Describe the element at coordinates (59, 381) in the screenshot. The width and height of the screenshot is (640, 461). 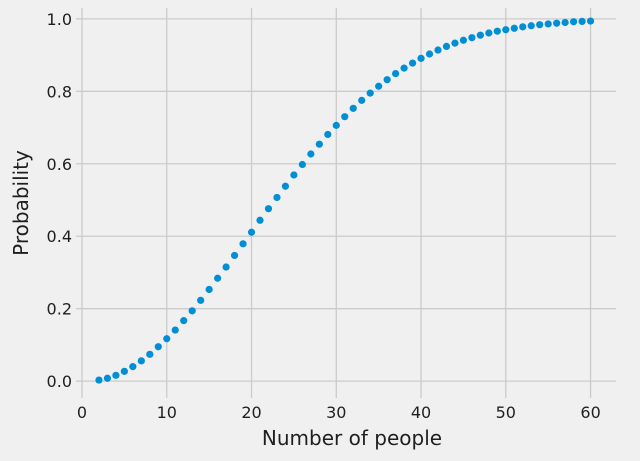
I see `y-tick-label: 0.0` at that location.